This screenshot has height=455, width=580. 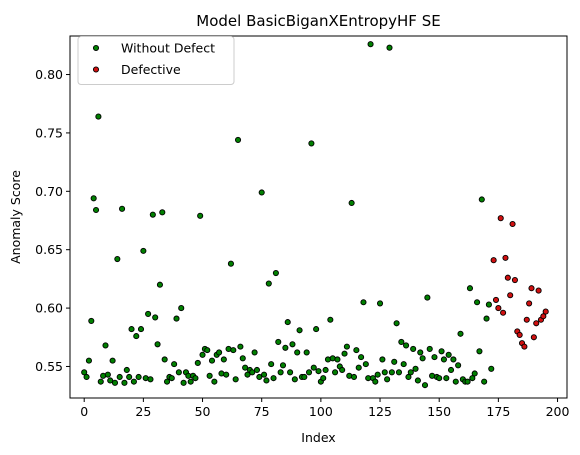 What do you see at coordinates (143, 411) in the screenshot?
I see `x-tick-label: 25` at bounding box center [143, 411].